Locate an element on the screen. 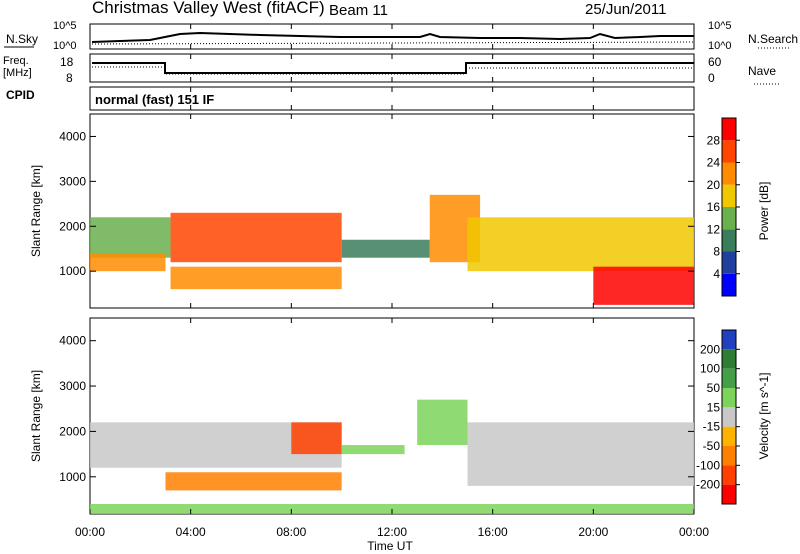  colorbar-tick-label: -100 is located at coordinates (708, 465).